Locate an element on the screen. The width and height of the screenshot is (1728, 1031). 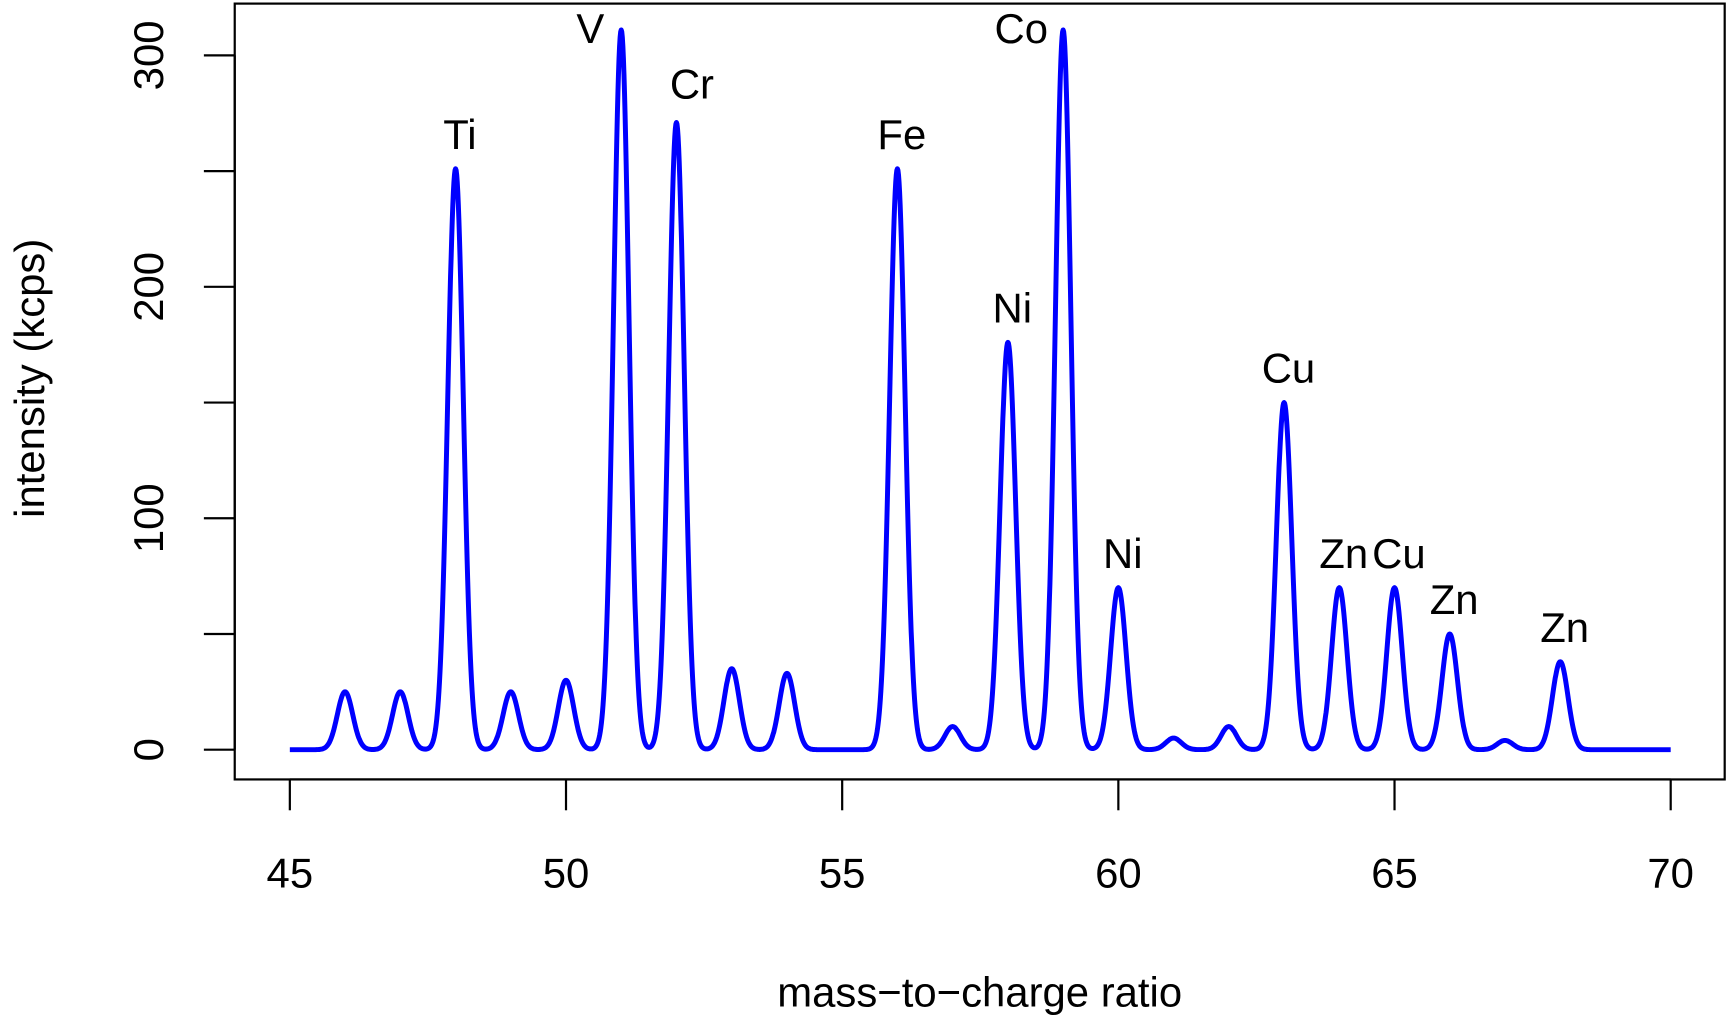
peak-label-v: V is located at coordinates (590, 28).